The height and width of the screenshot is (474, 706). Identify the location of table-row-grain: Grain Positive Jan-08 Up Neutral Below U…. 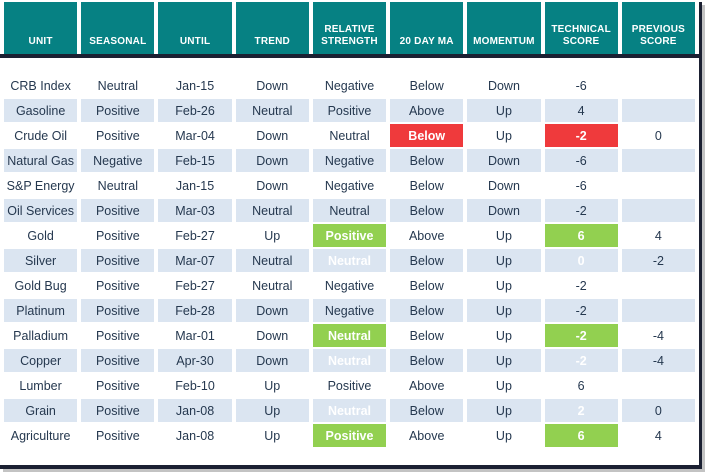
(349, 410).